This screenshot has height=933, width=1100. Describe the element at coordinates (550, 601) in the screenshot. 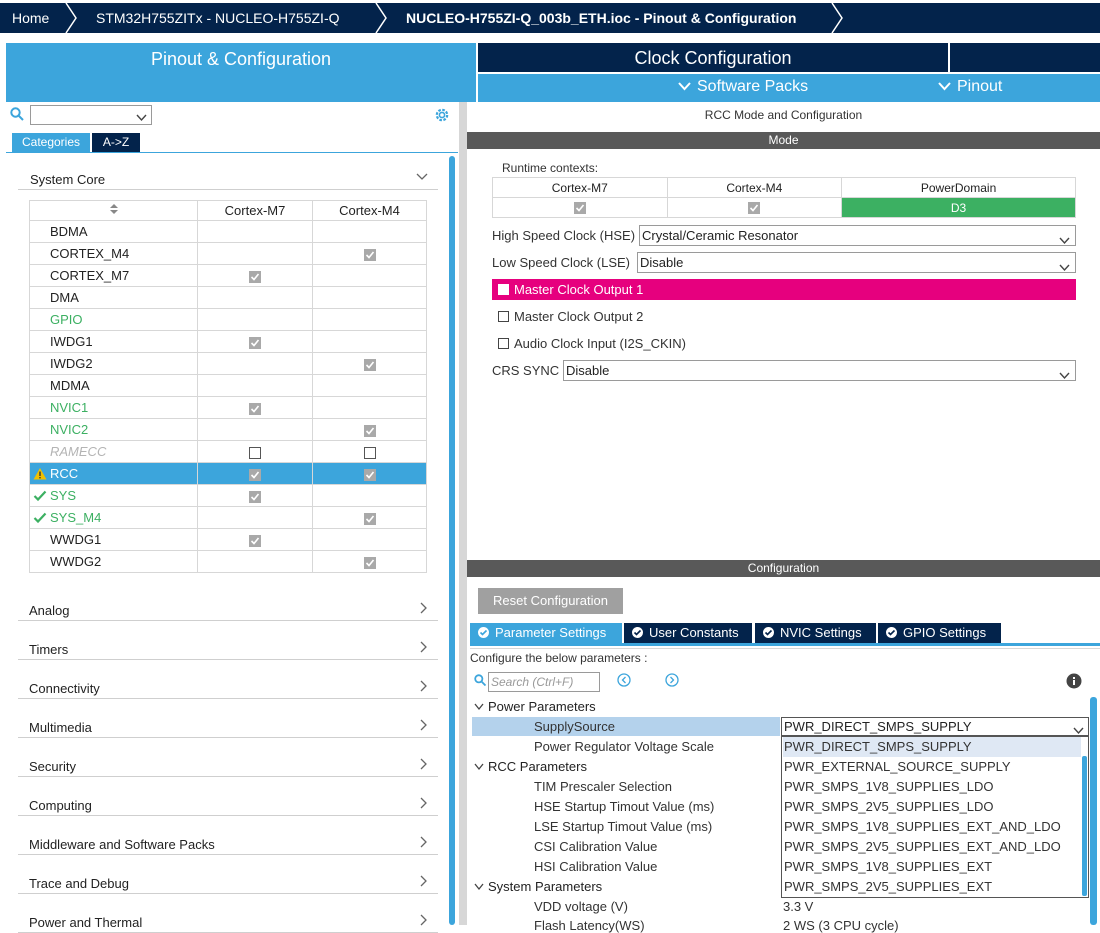

I see `reset-configuration-button: Reset Configuration` at that location.